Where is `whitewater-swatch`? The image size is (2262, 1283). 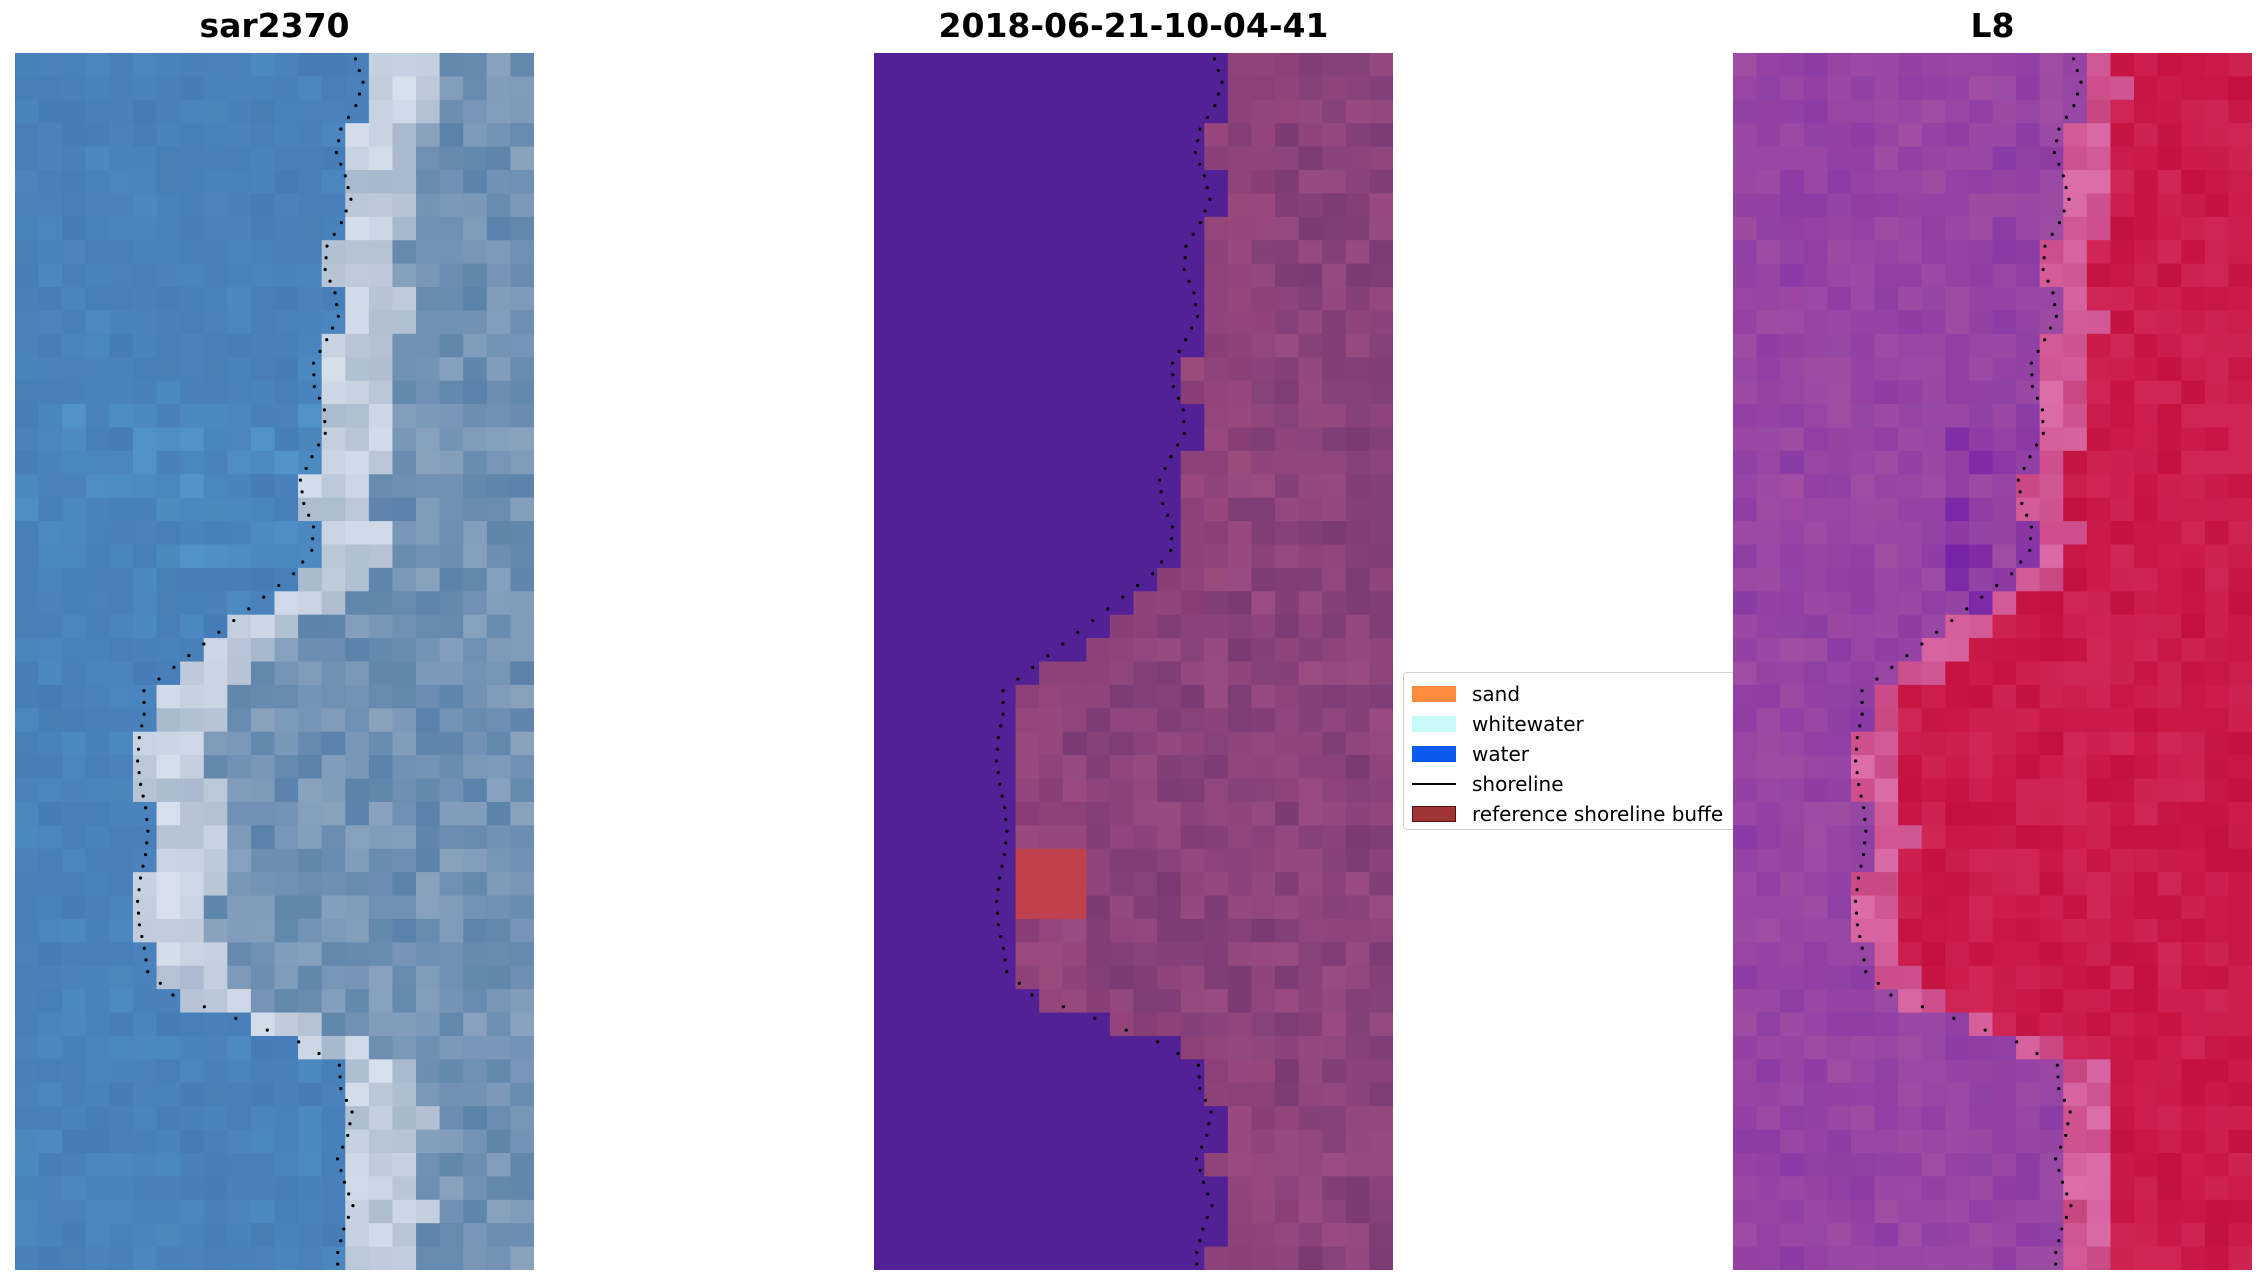 whitewater-swatch is located at coordinates (1434, 724).